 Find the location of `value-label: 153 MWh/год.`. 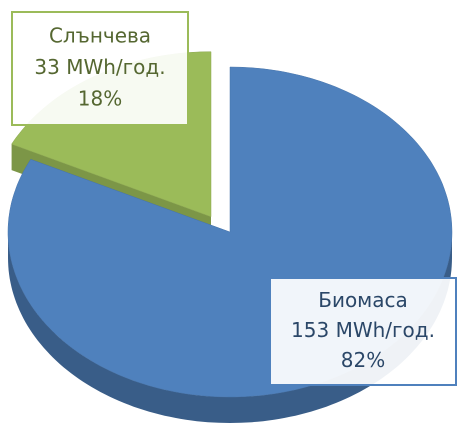

value-label: 153 MWh/год. is located at coordinates (363, 330).